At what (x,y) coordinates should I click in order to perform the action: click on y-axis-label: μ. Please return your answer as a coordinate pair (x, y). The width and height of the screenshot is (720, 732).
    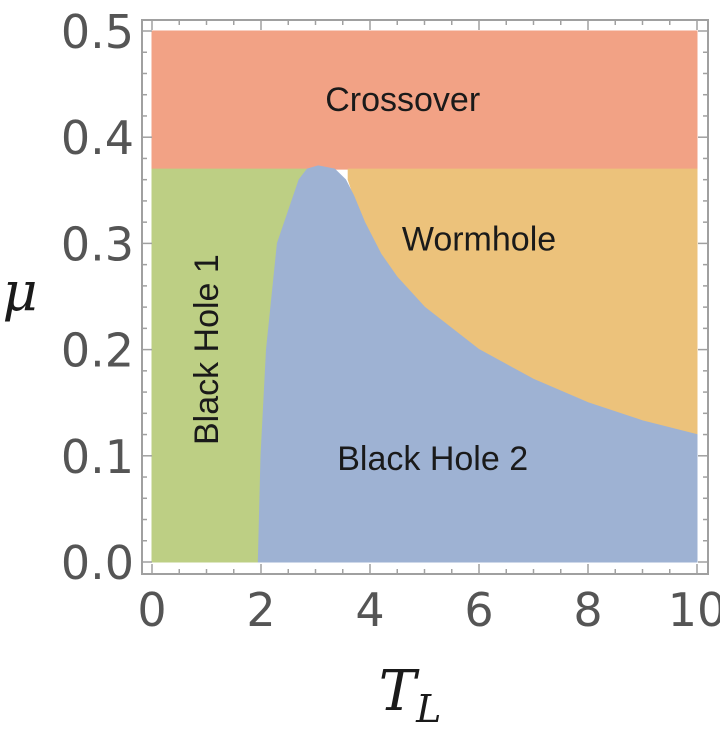
    Looking at the image, I should click on (19, 291).